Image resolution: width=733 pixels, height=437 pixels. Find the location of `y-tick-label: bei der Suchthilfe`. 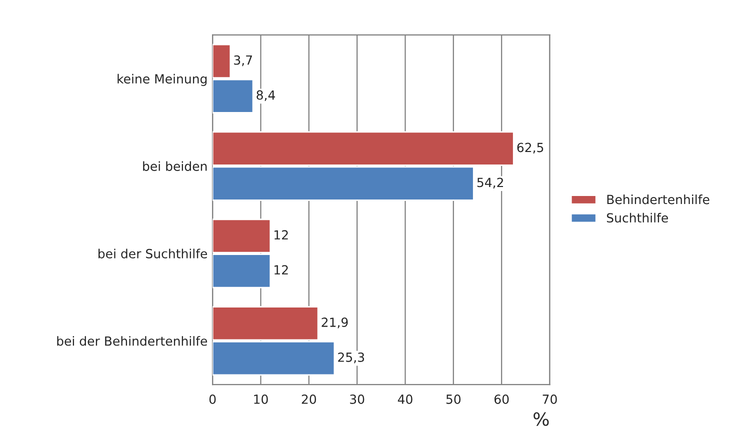

y-tick-label: bei der Suchthilfe is located at coordinates (153, 253).